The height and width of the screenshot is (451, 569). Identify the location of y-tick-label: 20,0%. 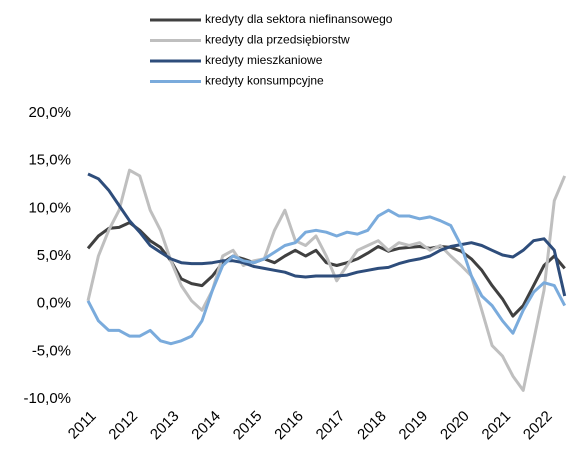
(49, 112).